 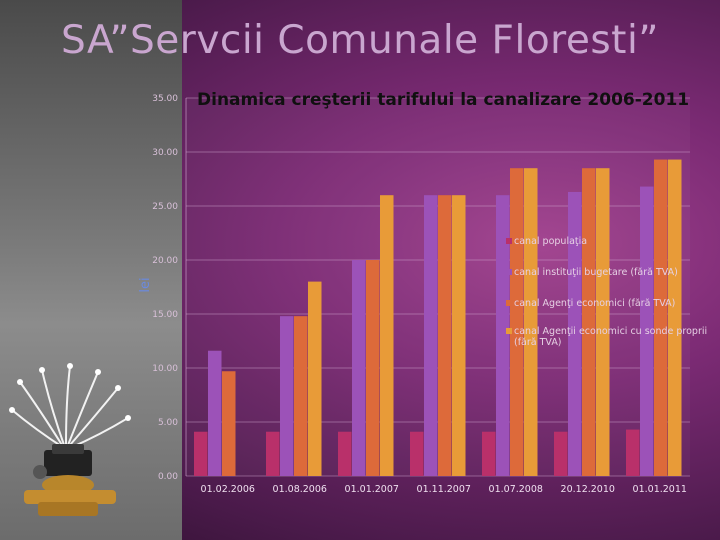 What do you see at coordinates (165, 369) in the screenshot?
I see `y-tick-label: 10.00` at bounding box center [165, 369].